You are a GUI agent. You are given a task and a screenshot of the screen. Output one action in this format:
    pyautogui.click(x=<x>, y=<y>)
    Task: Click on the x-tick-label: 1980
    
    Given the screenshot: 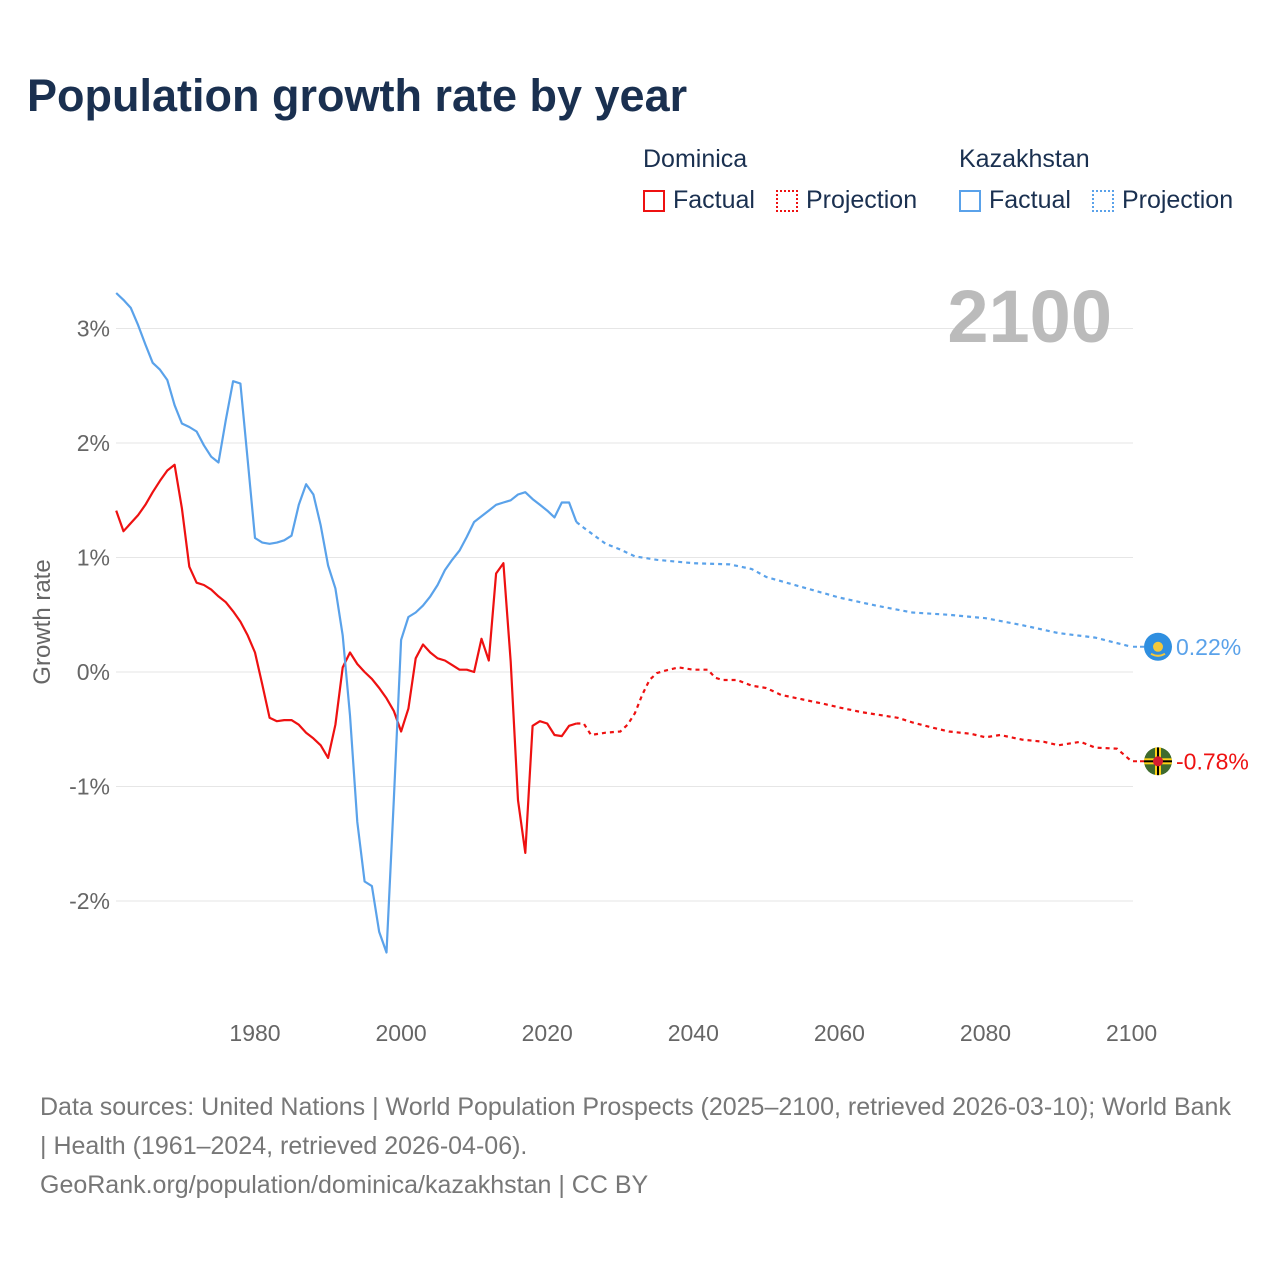 What is the action you would take?
    pyautogui.click(x=254, y=1033)
    